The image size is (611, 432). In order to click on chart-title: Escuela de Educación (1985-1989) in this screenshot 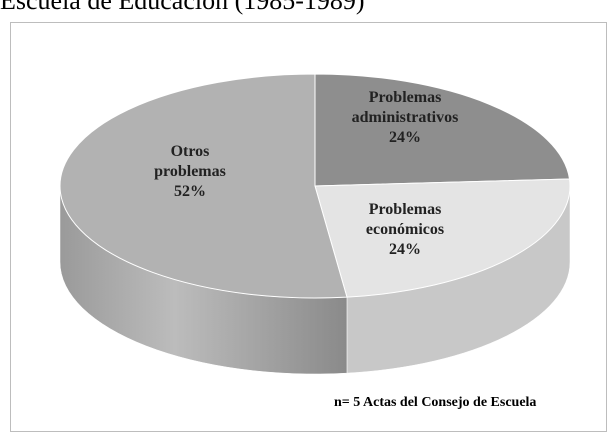, I will do `click(182, 7)`.